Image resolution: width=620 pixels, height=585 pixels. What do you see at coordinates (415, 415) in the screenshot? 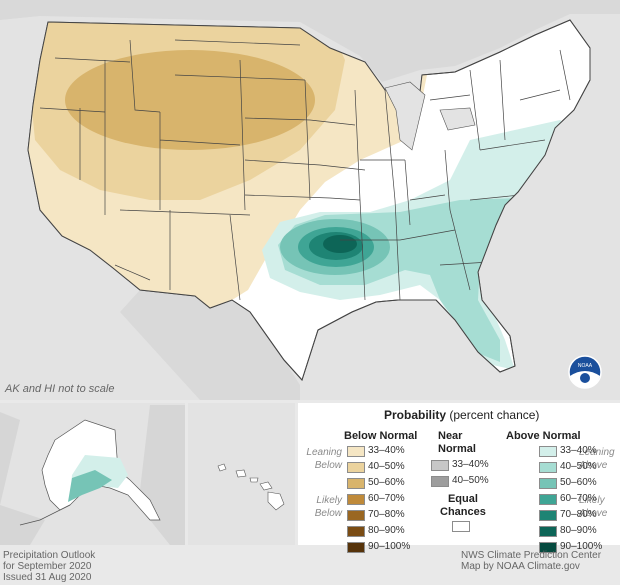
I see `legend-title-main: Probability` at bounding box center [415, 415].